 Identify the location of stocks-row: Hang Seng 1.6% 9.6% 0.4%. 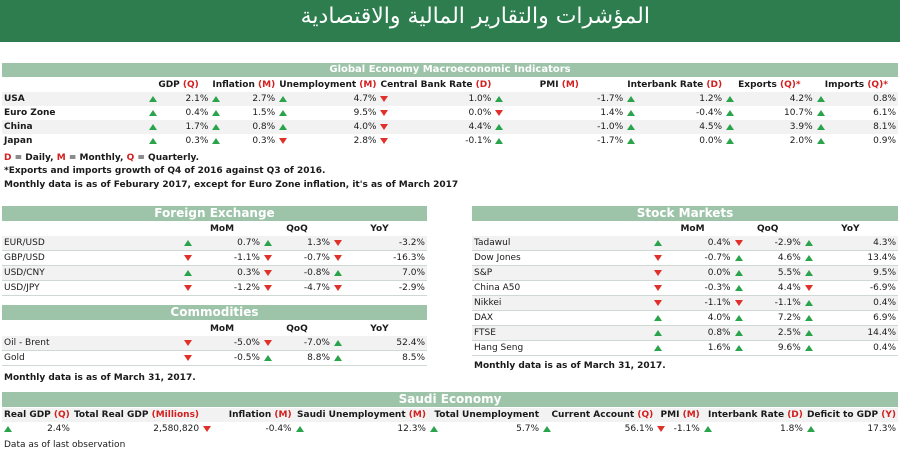
(685, 348).